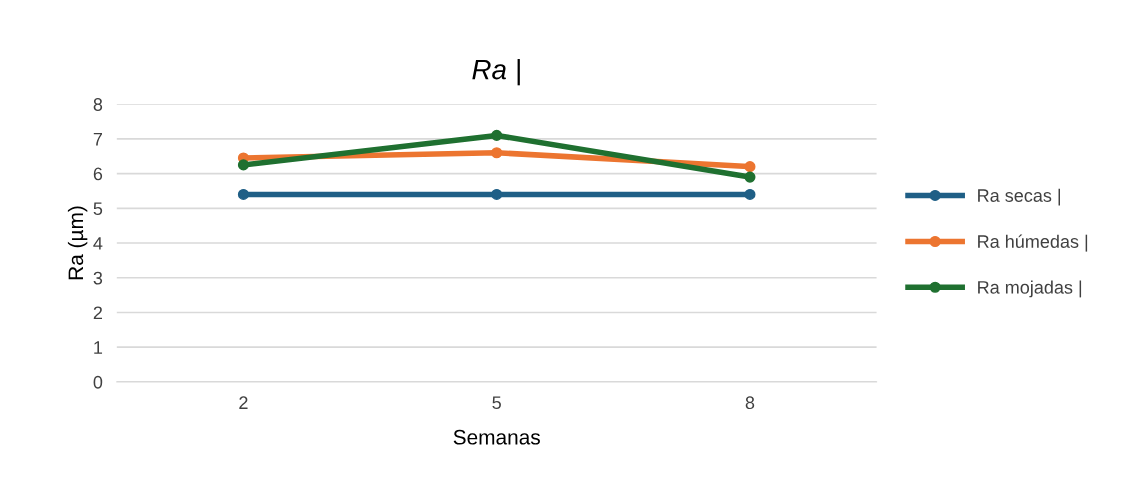 This screenshot has width=1134, height=496. I want to click on y-tick-label: 5, so click(98, 209).